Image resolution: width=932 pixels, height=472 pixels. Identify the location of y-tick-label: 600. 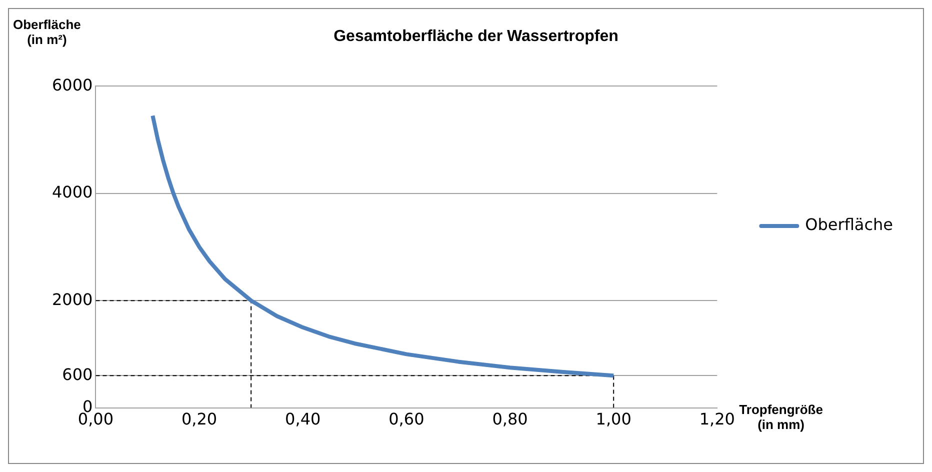
(77, 374).